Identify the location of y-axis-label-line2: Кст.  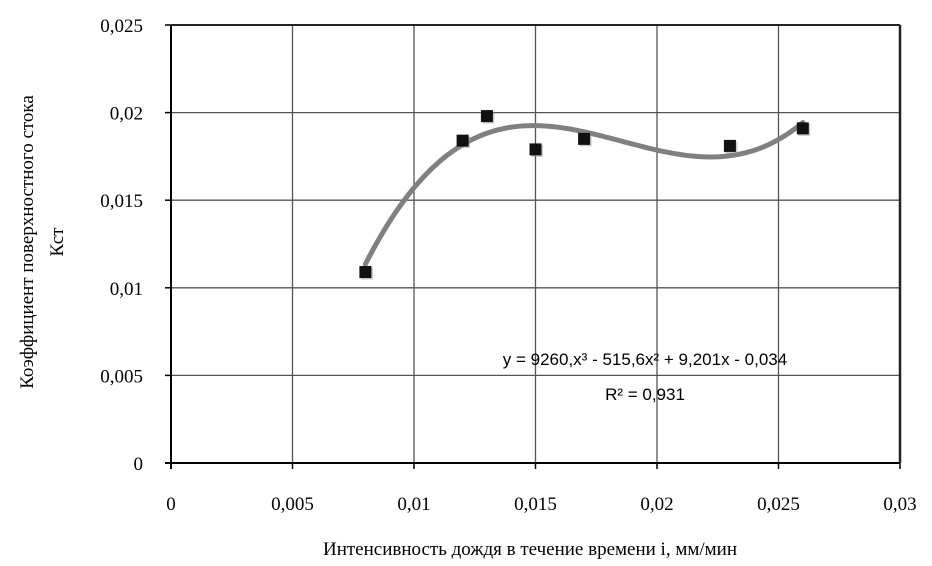
(57, 242).